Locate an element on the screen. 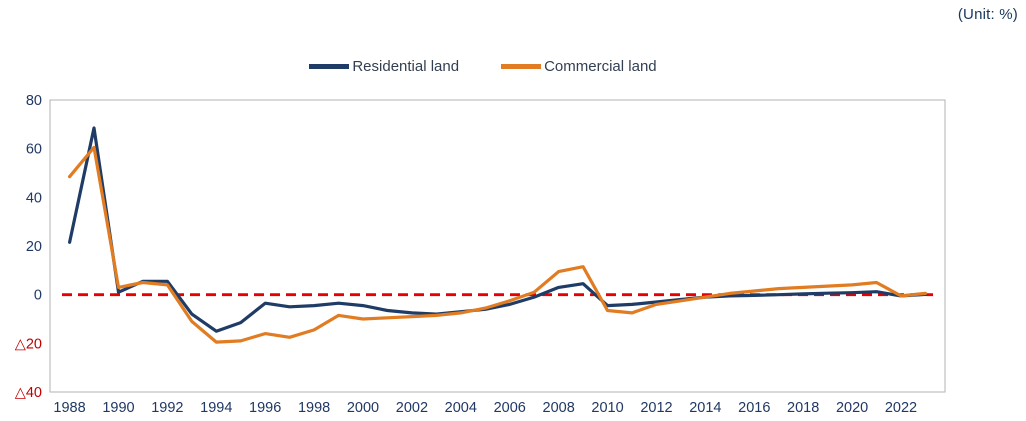  y-tick-label: 80 is located at coordinates (34, 101).